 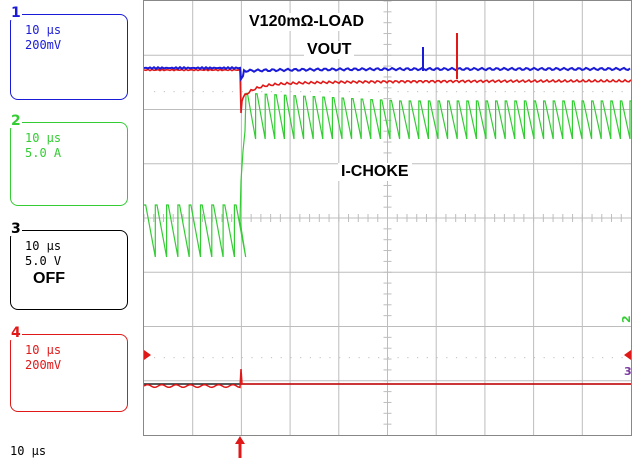 I want to click on channel-3-panel: 3 10 μs 5.0 V OFF, so click(x=69, y=266).